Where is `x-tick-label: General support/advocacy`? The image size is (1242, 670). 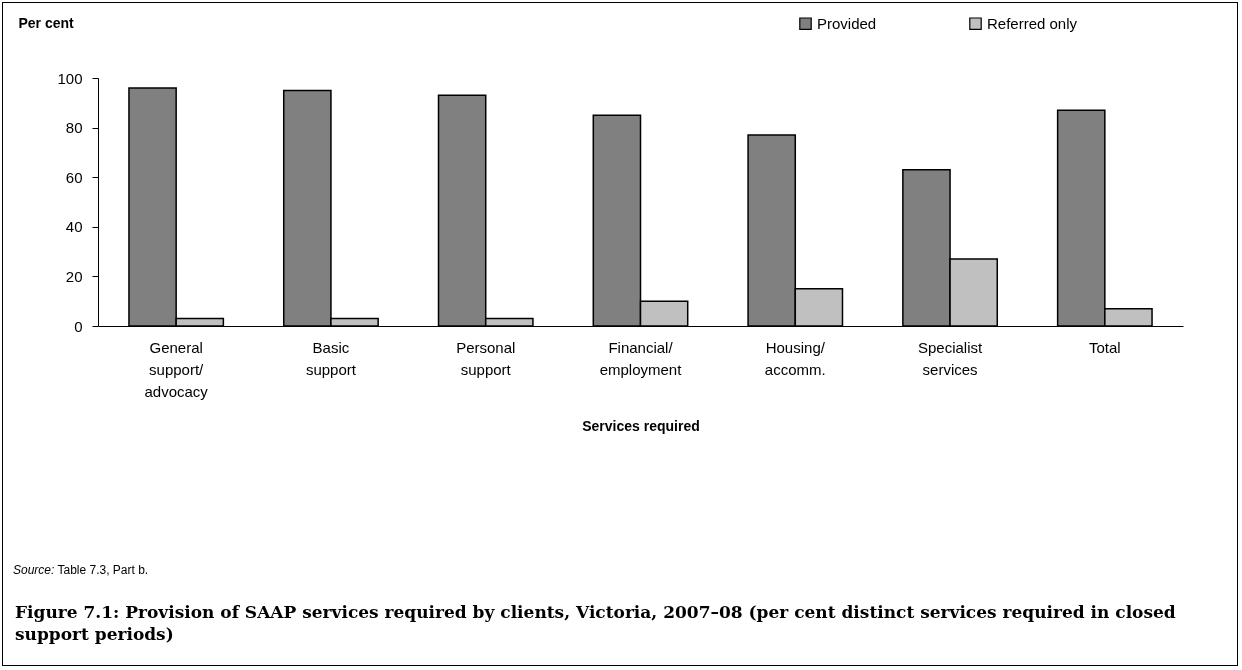 x-tick-label: General support/advocacy is located at coordinates (176, 369).